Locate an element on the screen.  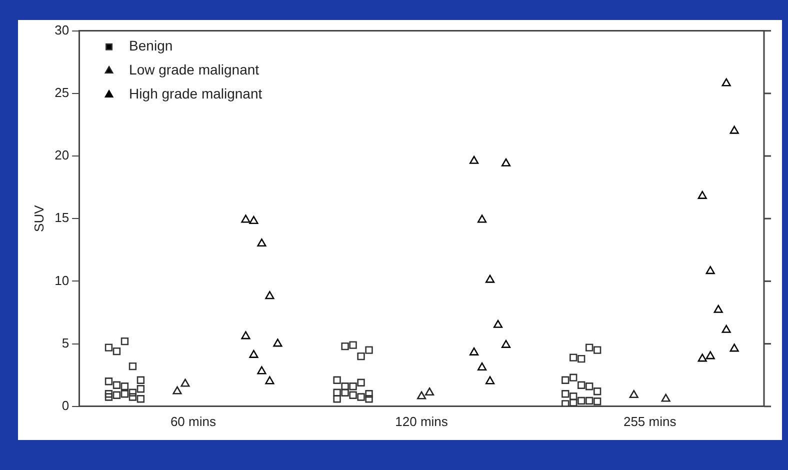
y-tick-label: 5 is located at coordinates (66, 342).